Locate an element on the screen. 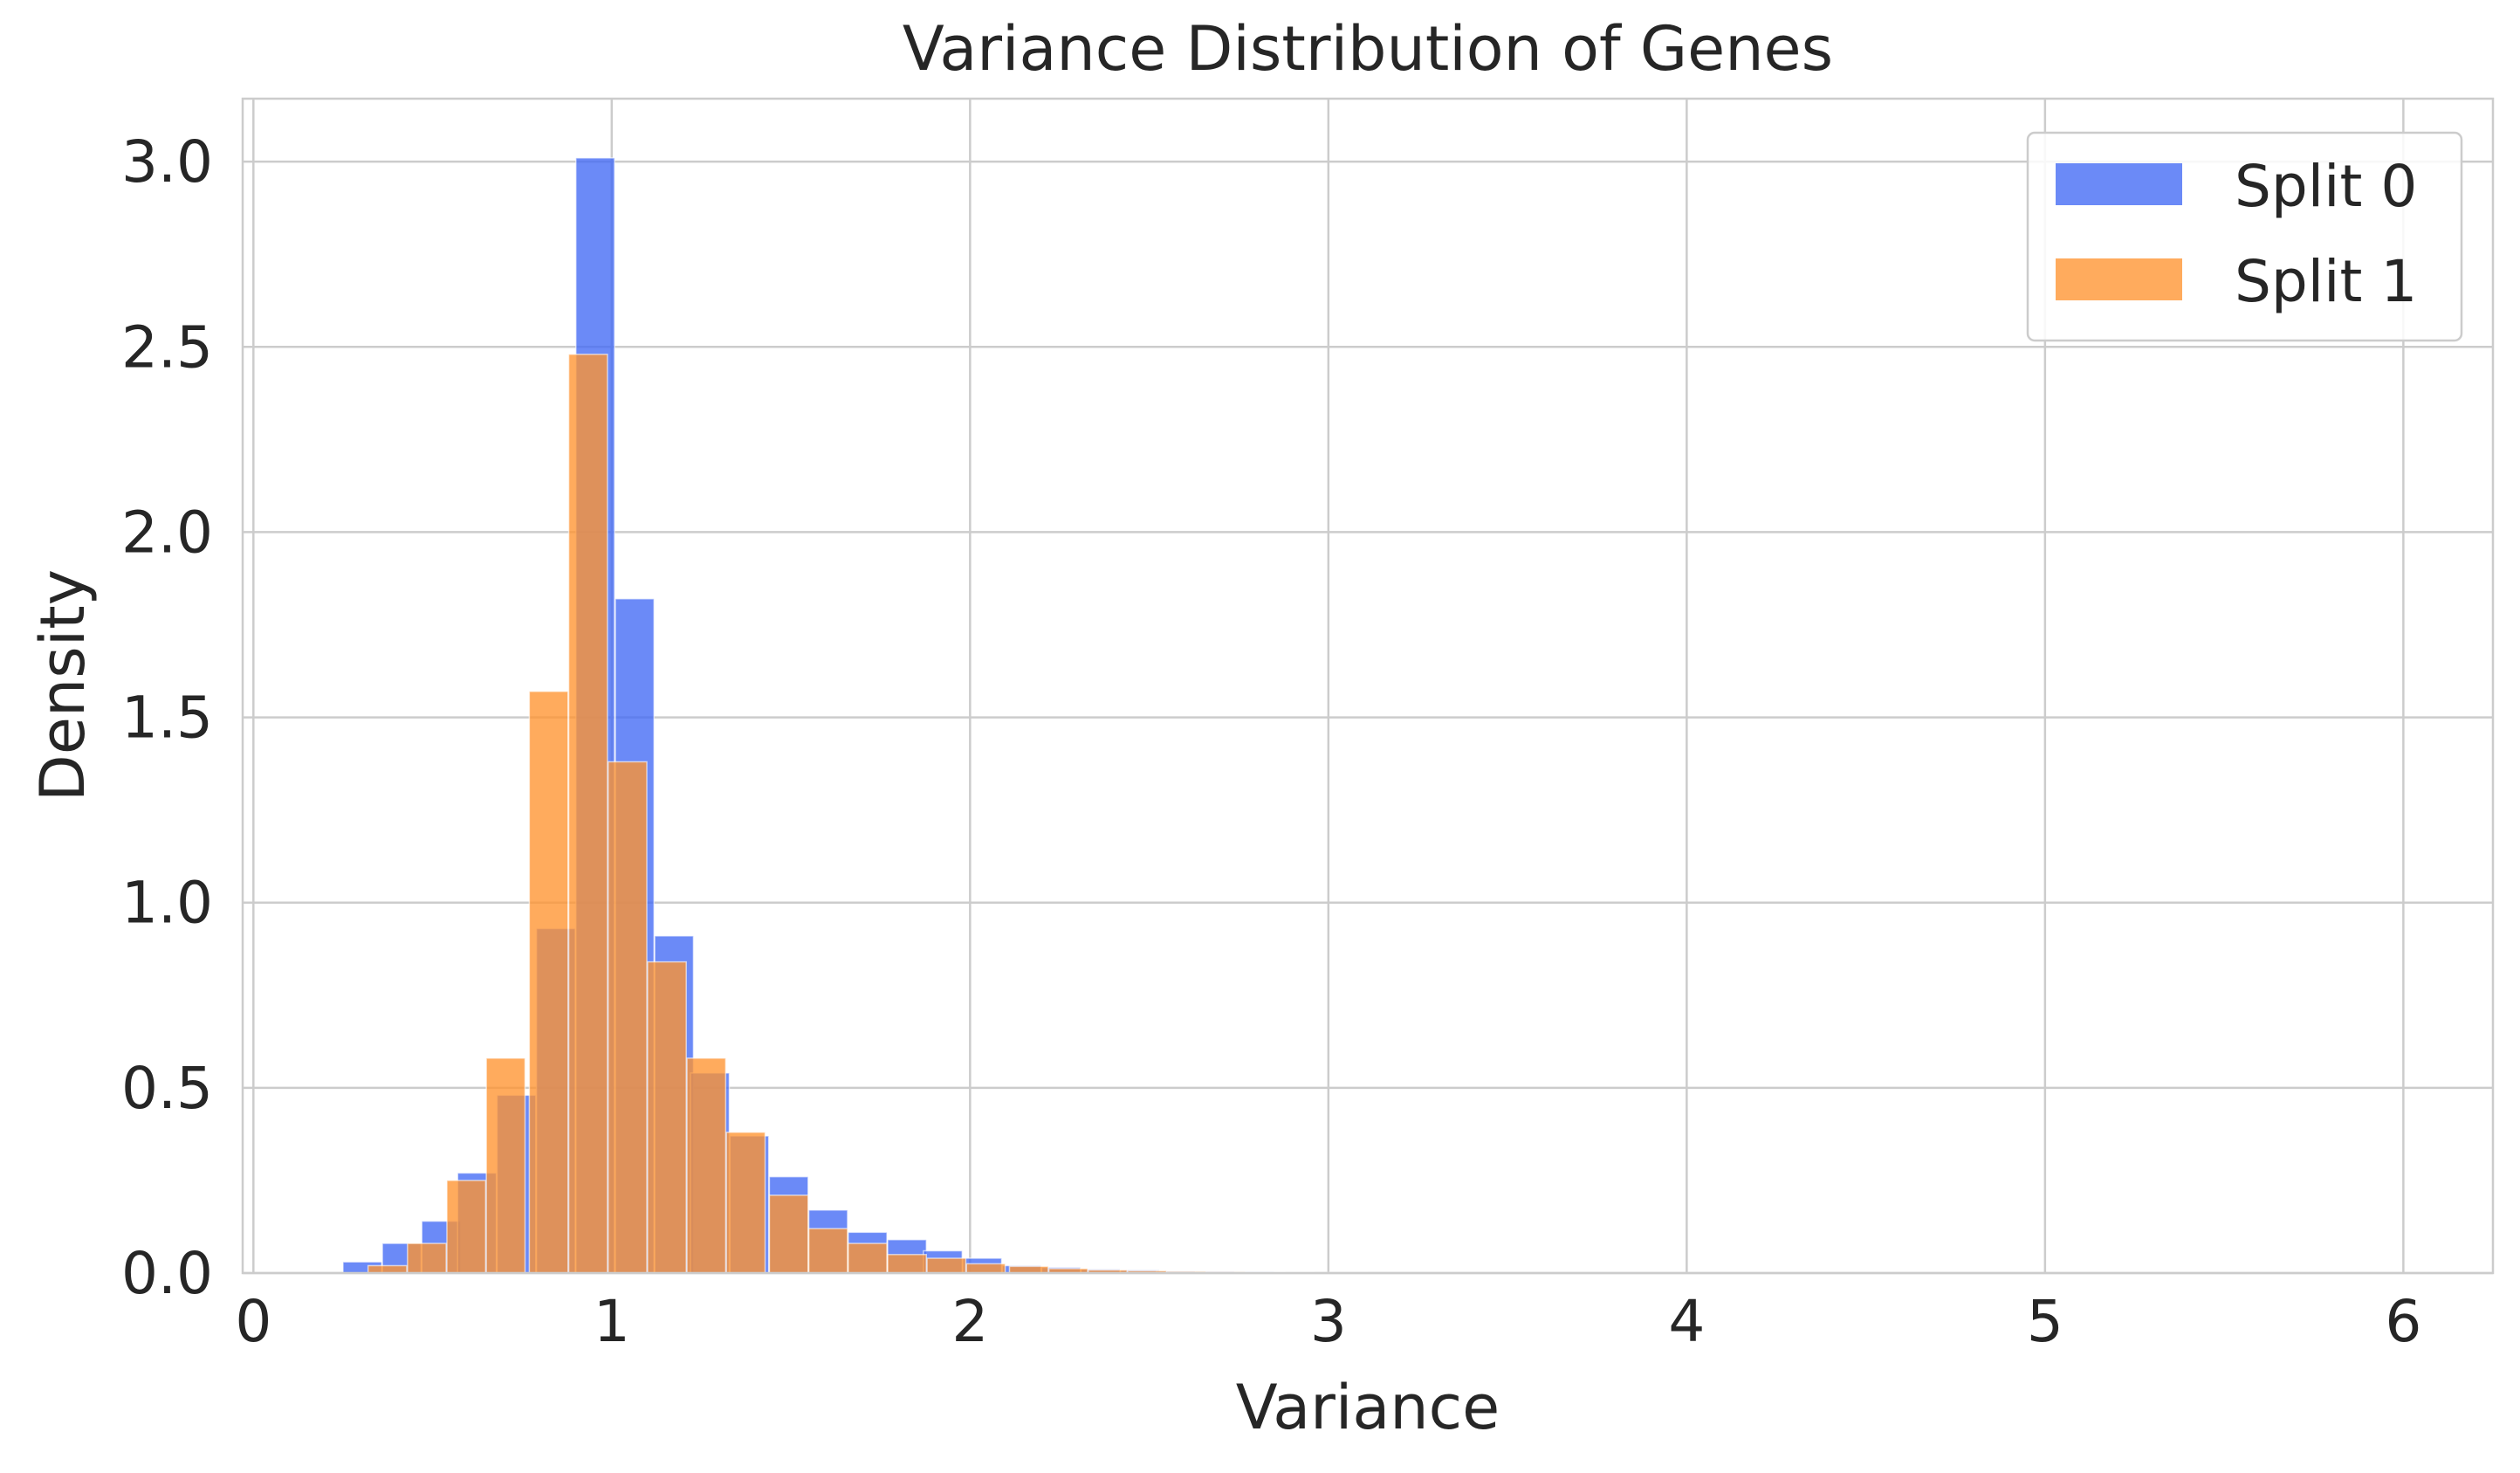 The width and height of the screenshot is (2520, 1473). legend: Split 0 Split 1 is located at coordinates (2244, 236).